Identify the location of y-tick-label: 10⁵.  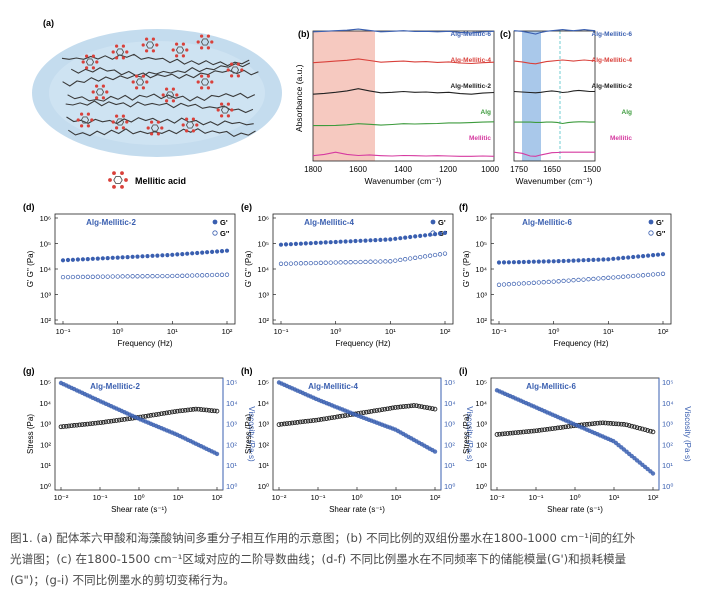
(45, 244).